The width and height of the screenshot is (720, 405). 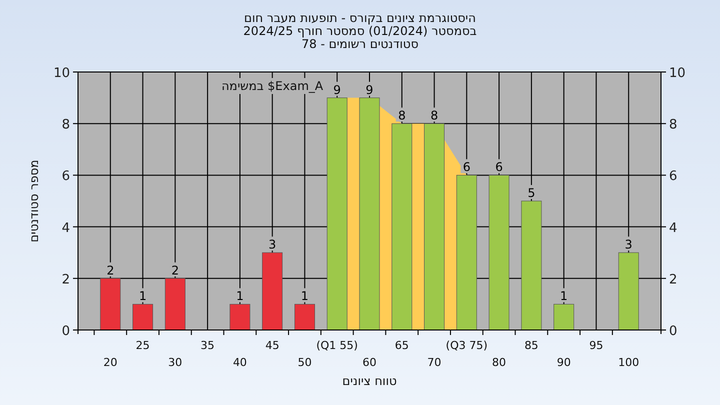 I want to click on y2-tick-label: 0, so click(x=673, y=331).